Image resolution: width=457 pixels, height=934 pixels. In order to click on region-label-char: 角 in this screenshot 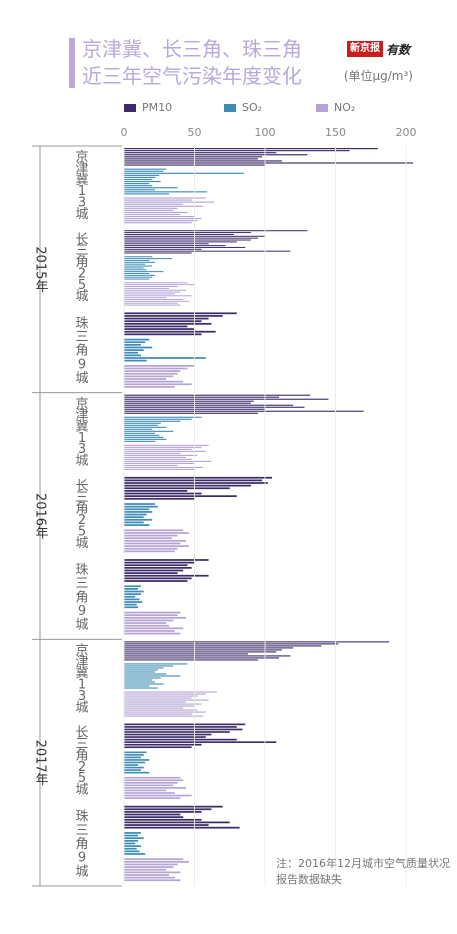, I will do `click(81, 262)`.